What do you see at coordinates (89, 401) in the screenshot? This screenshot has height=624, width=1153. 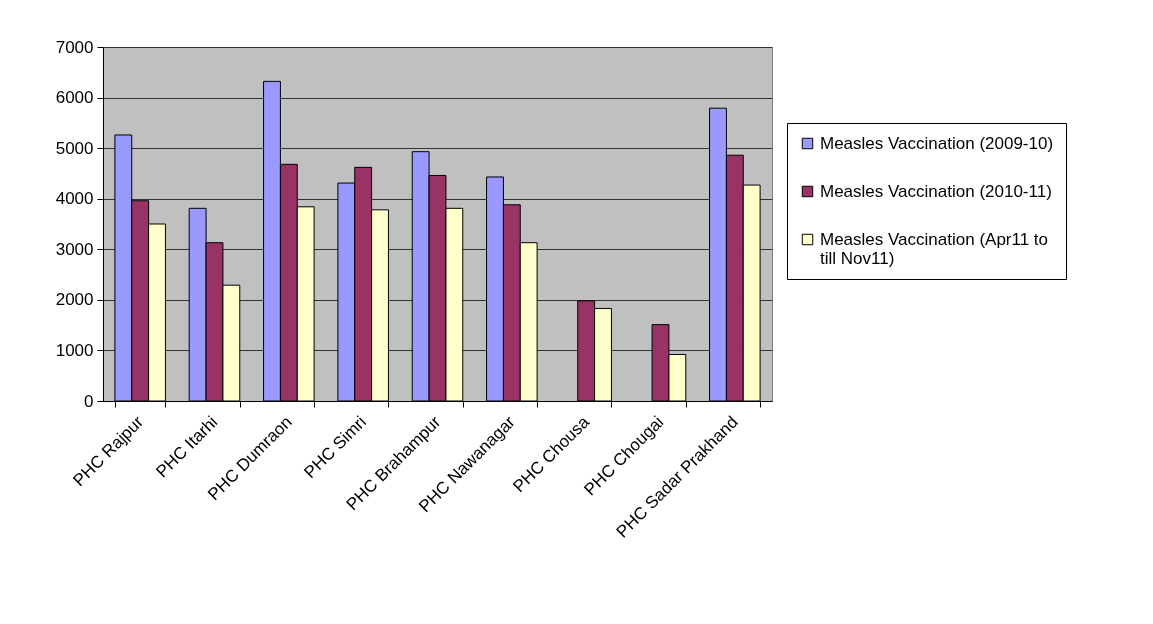 I see `y-tick-label: 0` at bounding box center [89, 401].